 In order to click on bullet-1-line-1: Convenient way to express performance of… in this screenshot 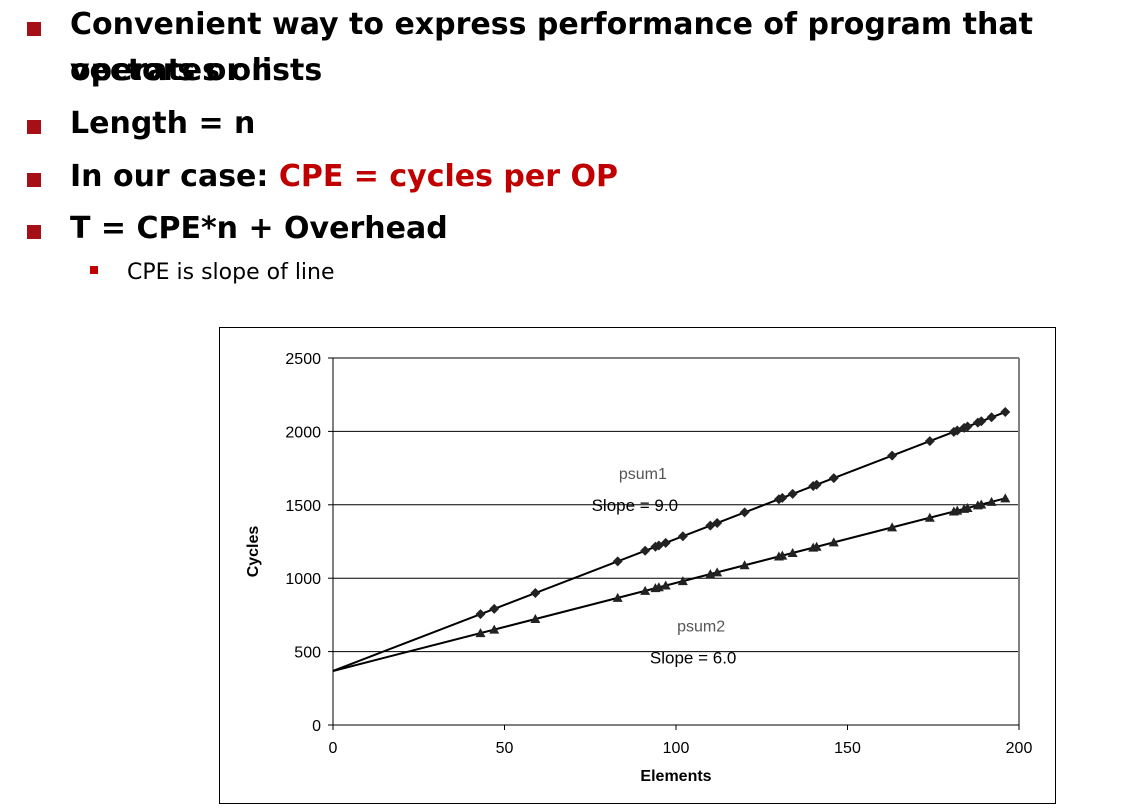, I will do `click(551, 47)`.